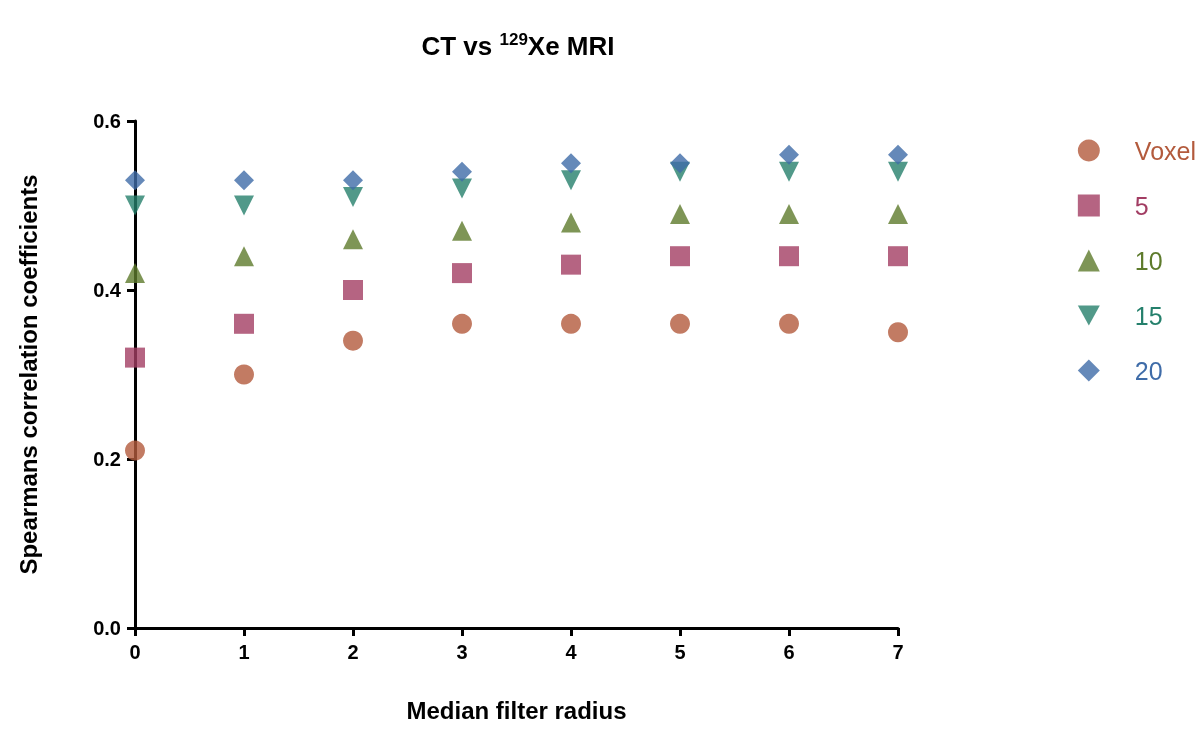  I want to click on x-tick-label: 6, so click(789, 652).